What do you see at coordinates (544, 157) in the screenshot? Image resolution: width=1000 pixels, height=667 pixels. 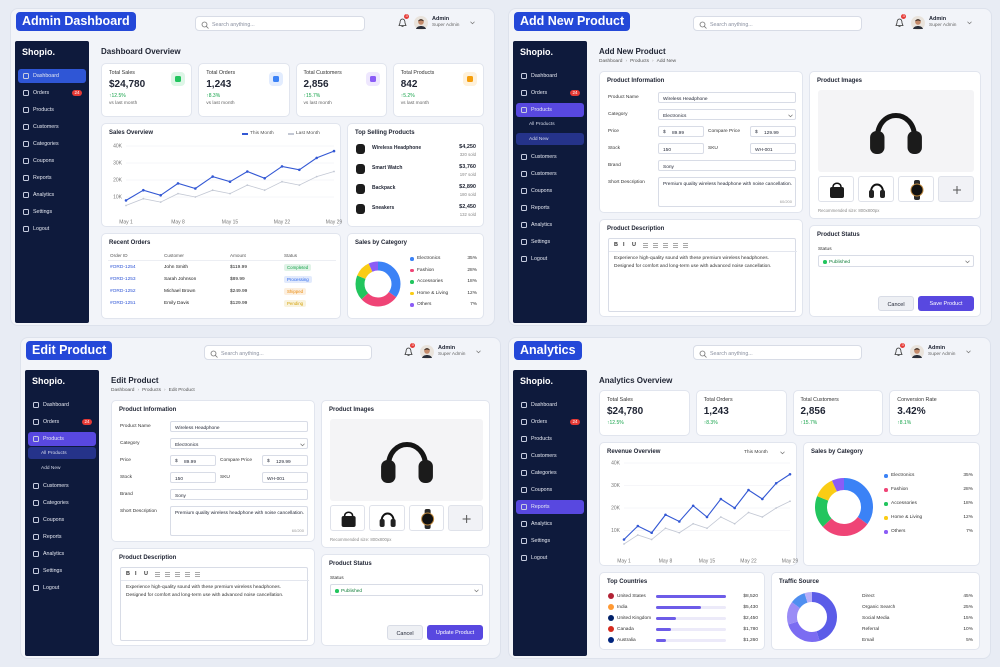 I see `menu-label: Customers` at bounding box center [544, 157].